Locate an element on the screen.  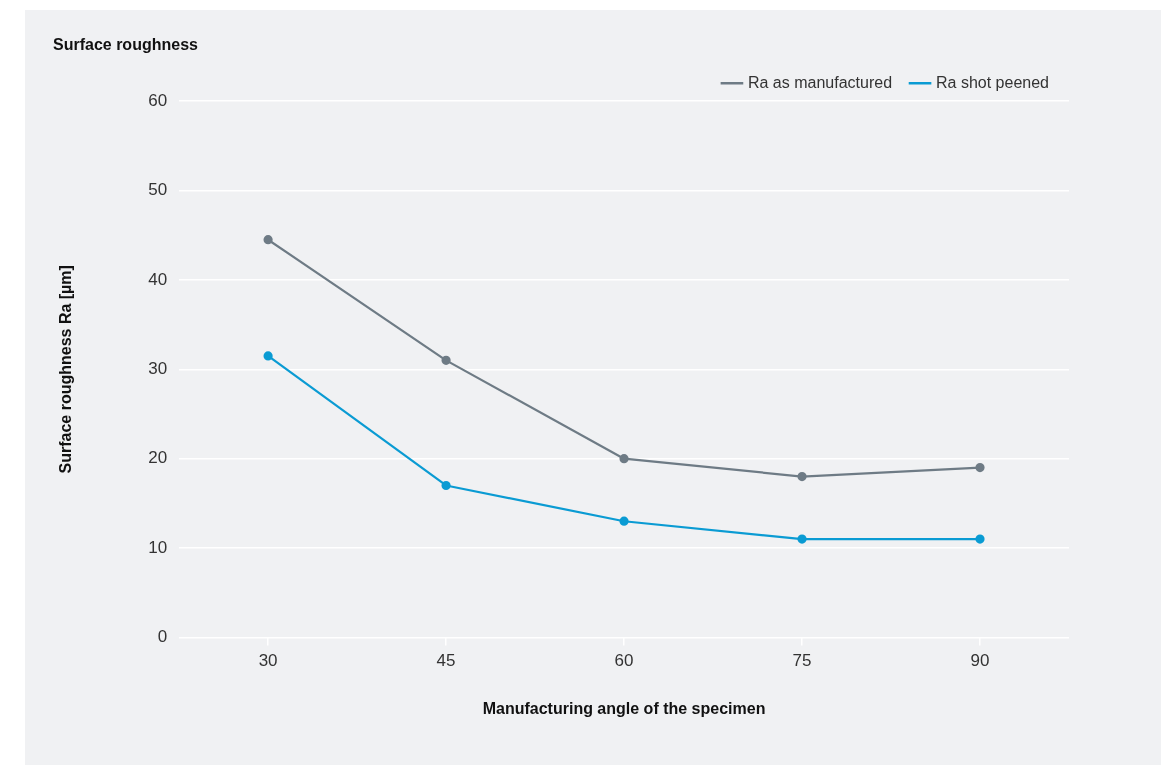
y-tick-label: 20 is located at coordinates (158, 458).